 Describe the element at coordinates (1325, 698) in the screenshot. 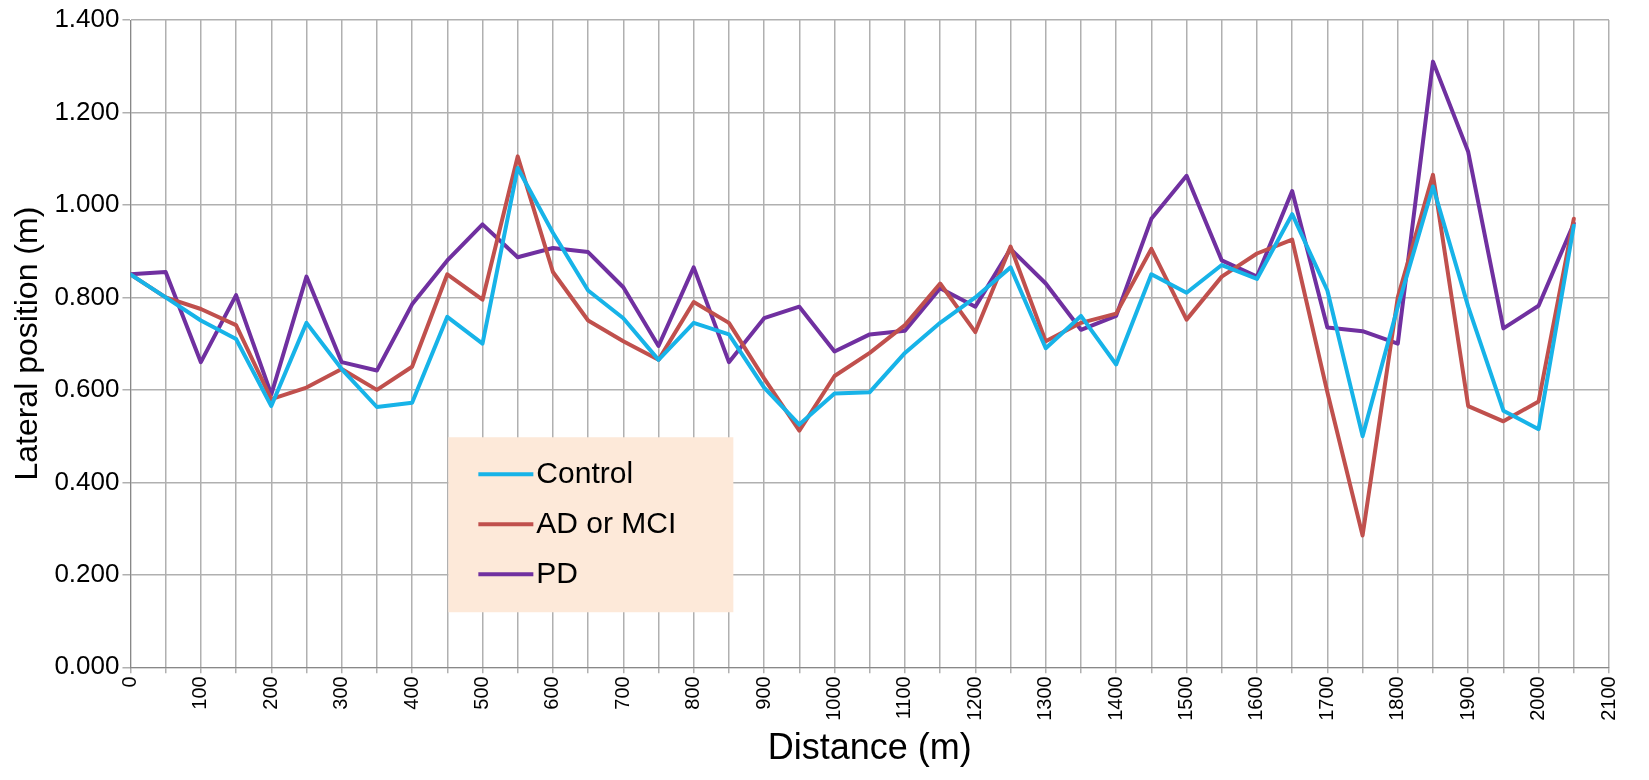

I see `x-tick-label: 1700` at that location.